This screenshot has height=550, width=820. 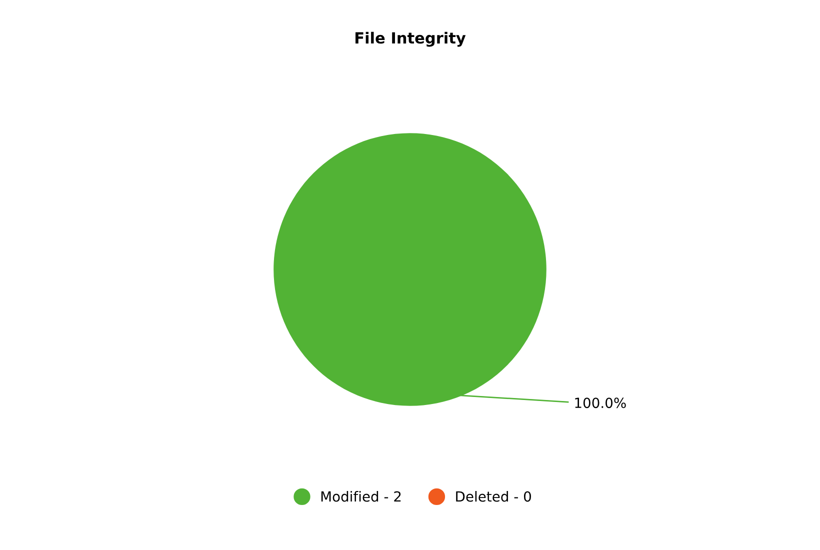 I want to click on chart-title: File Integrity, so click(x=411, y=39).